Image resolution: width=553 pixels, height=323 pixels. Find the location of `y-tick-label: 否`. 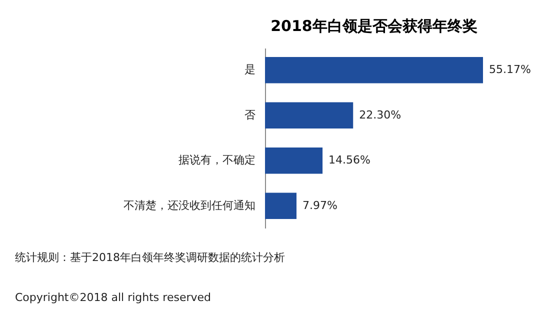

y-tick-label: 否 is located at coordinates (250, 115).